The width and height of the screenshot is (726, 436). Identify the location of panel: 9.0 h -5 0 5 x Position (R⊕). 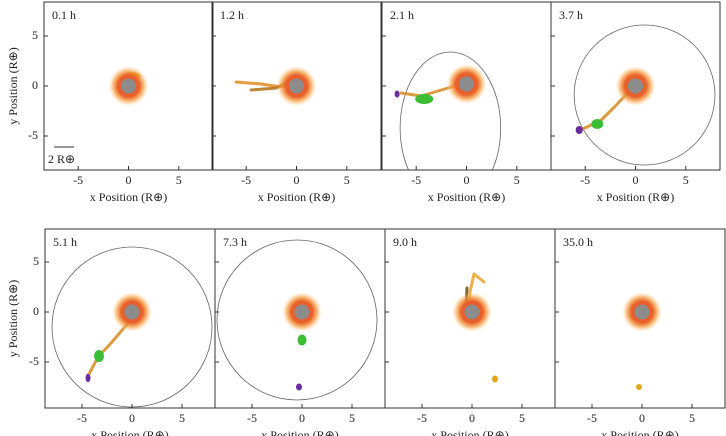
(470, 332).